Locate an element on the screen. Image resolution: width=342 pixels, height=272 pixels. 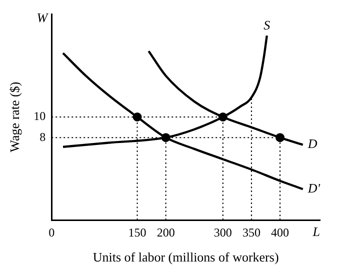
x-tick-label: 200 is located at coordinates (165, 232).